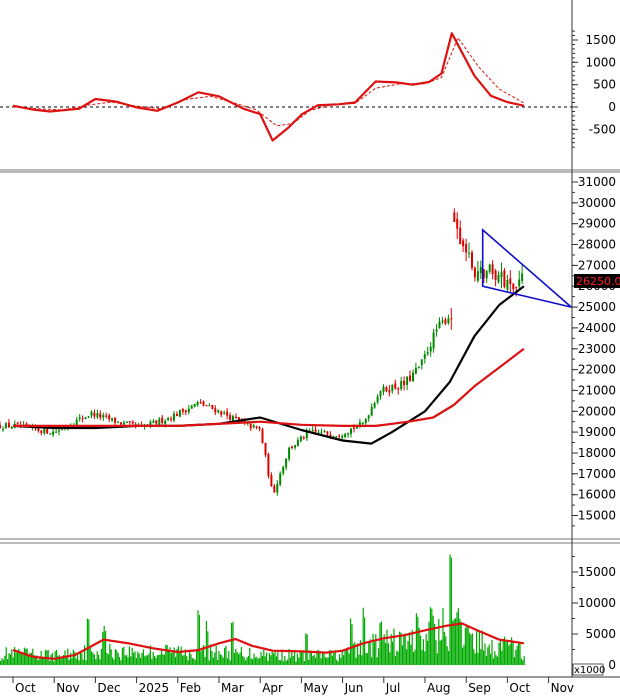 This screenshot has width=620, height=699. Describe the element at coordinates (190, 688) in the screenshot. I see `x-tick-label: Feb` at that location.